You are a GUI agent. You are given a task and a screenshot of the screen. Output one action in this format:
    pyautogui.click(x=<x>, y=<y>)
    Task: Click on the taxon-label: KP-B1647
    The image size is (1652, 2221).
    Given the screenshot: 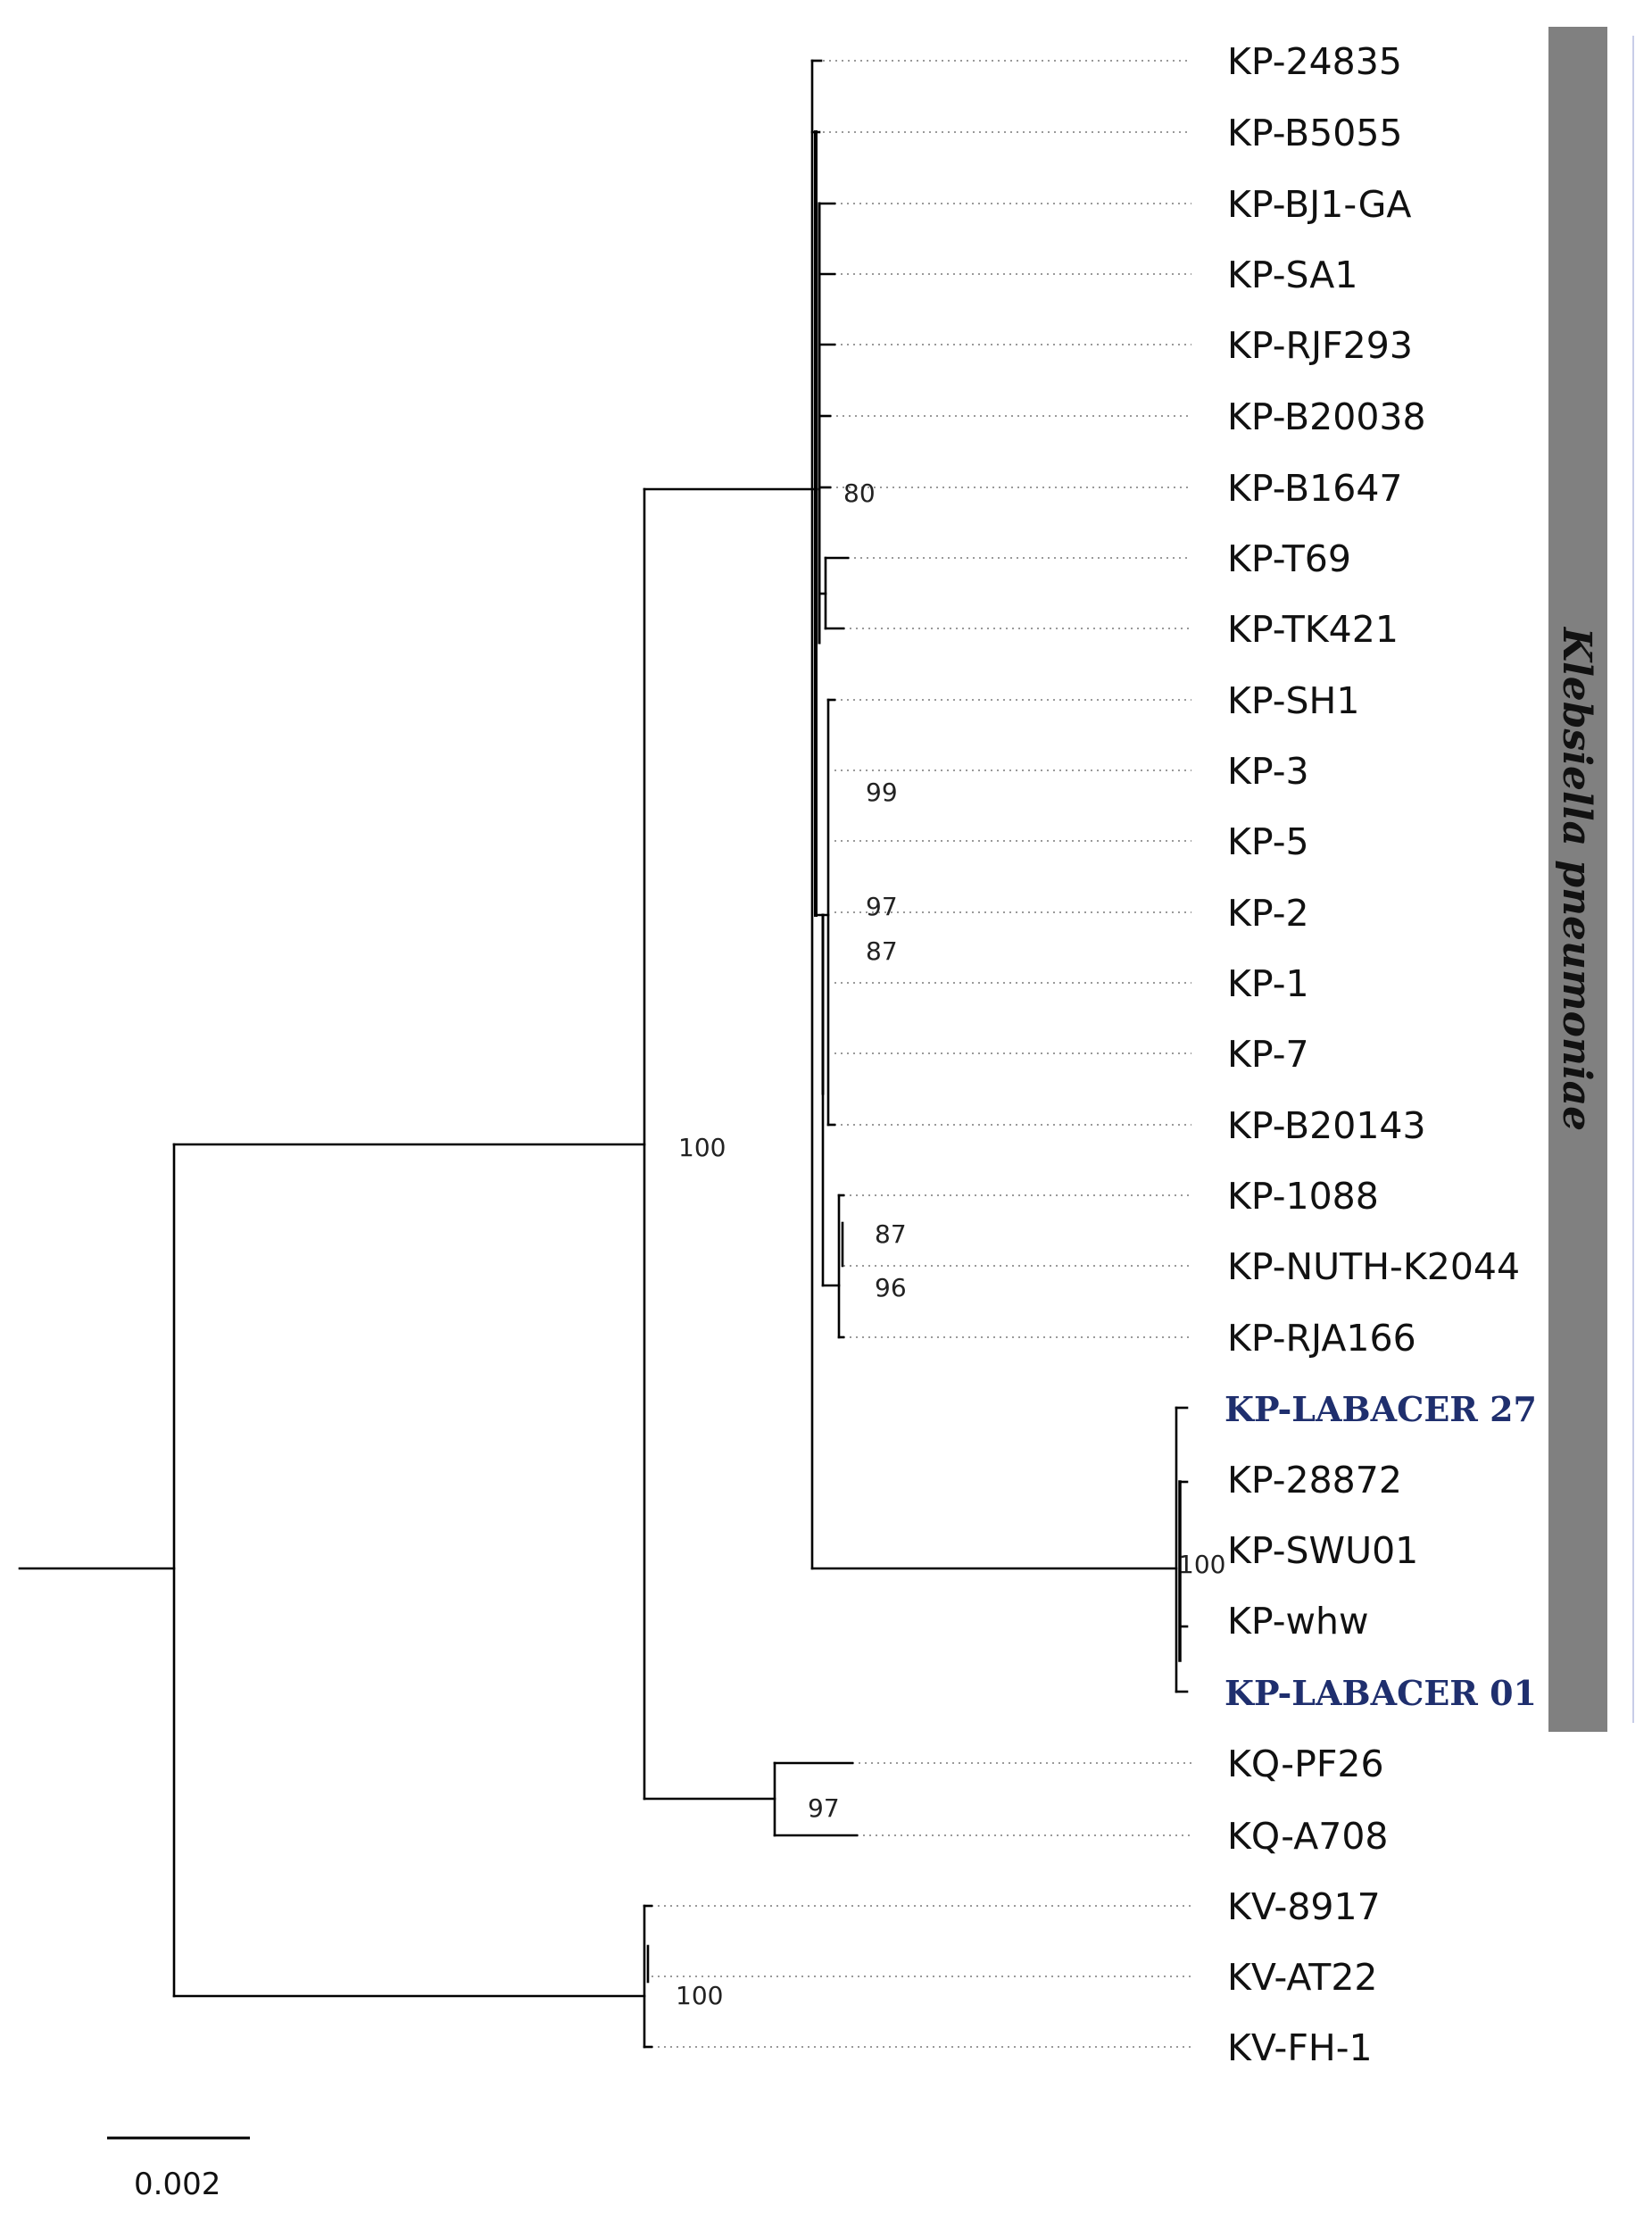 What is the action you would take?
    pyautogui.click(x=1315, y=488)
    